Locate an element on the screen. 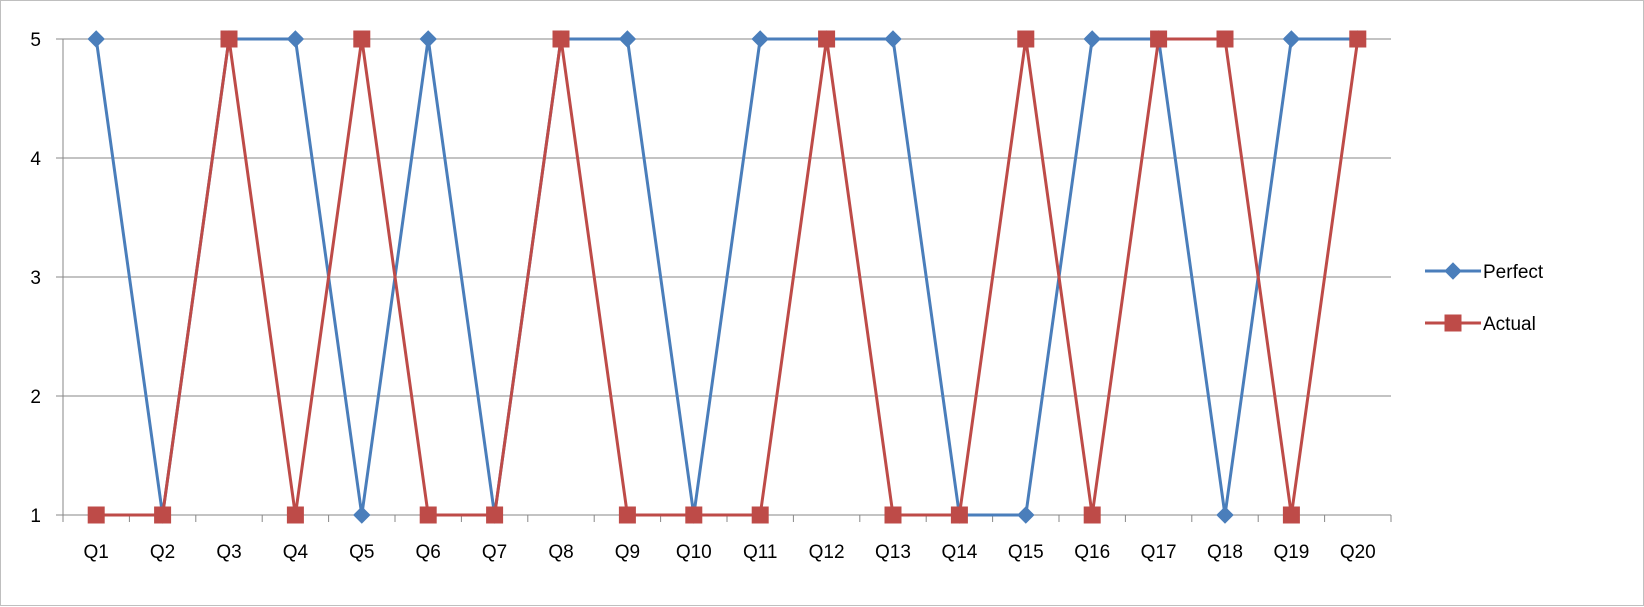  y-tick-label: 1 is located at coordinates (35, 516).